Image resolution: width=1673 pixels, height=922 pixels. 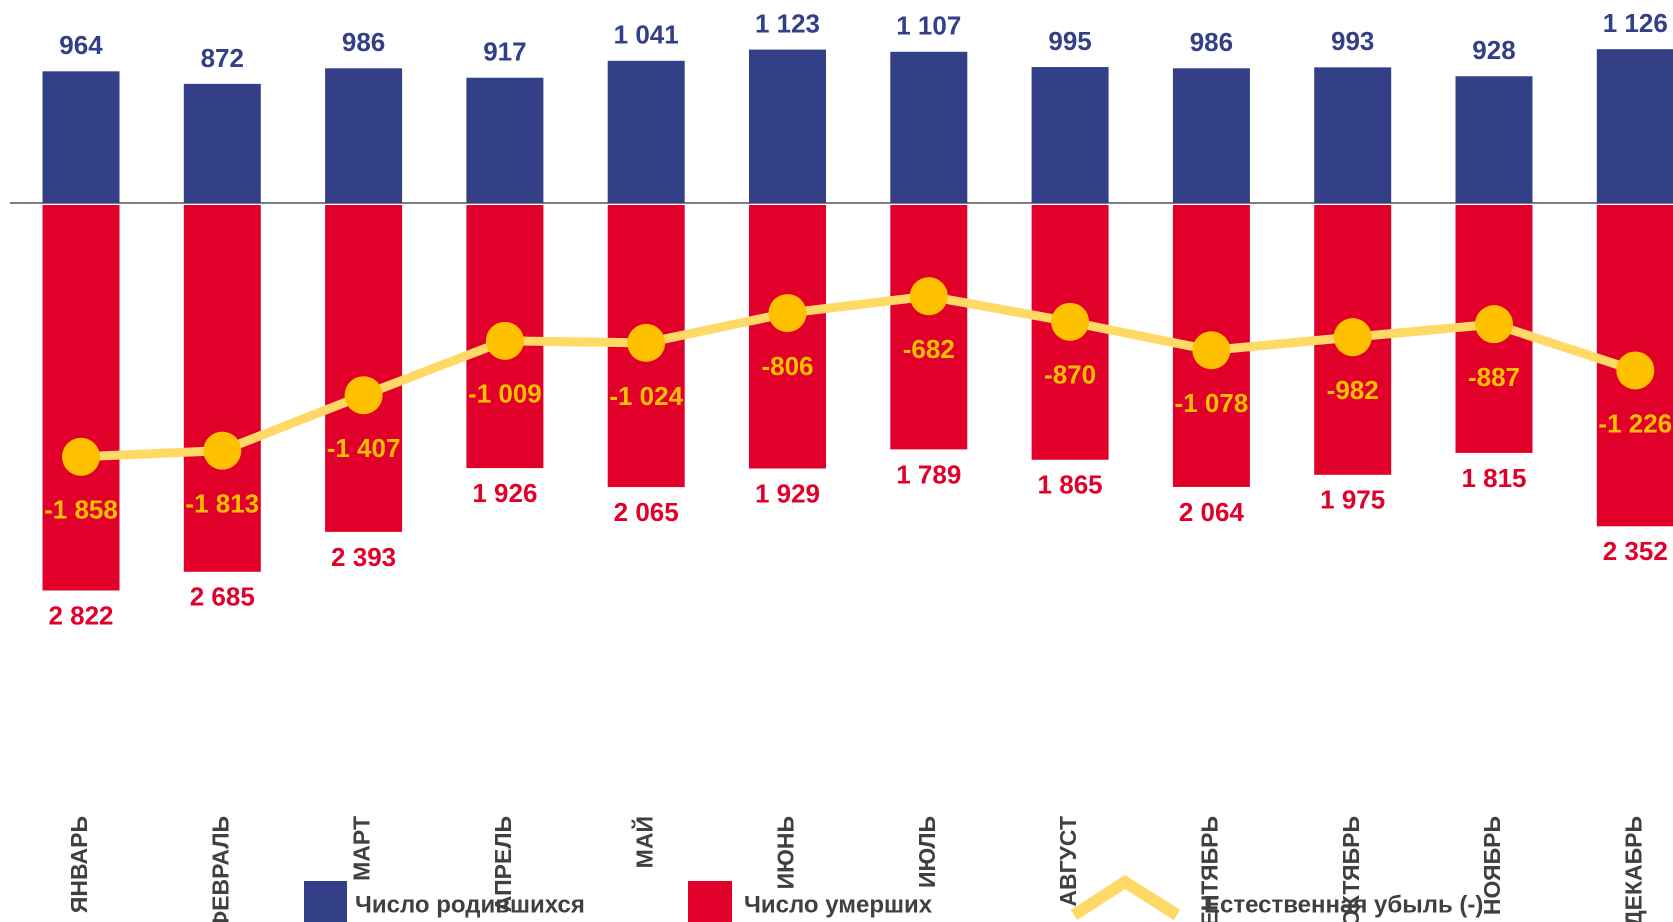 What do you see at coordinates (1351, 869) in the screenshot?
I see `month-label: ОКТЯБРЬ` at bounding box center [1351, 869].